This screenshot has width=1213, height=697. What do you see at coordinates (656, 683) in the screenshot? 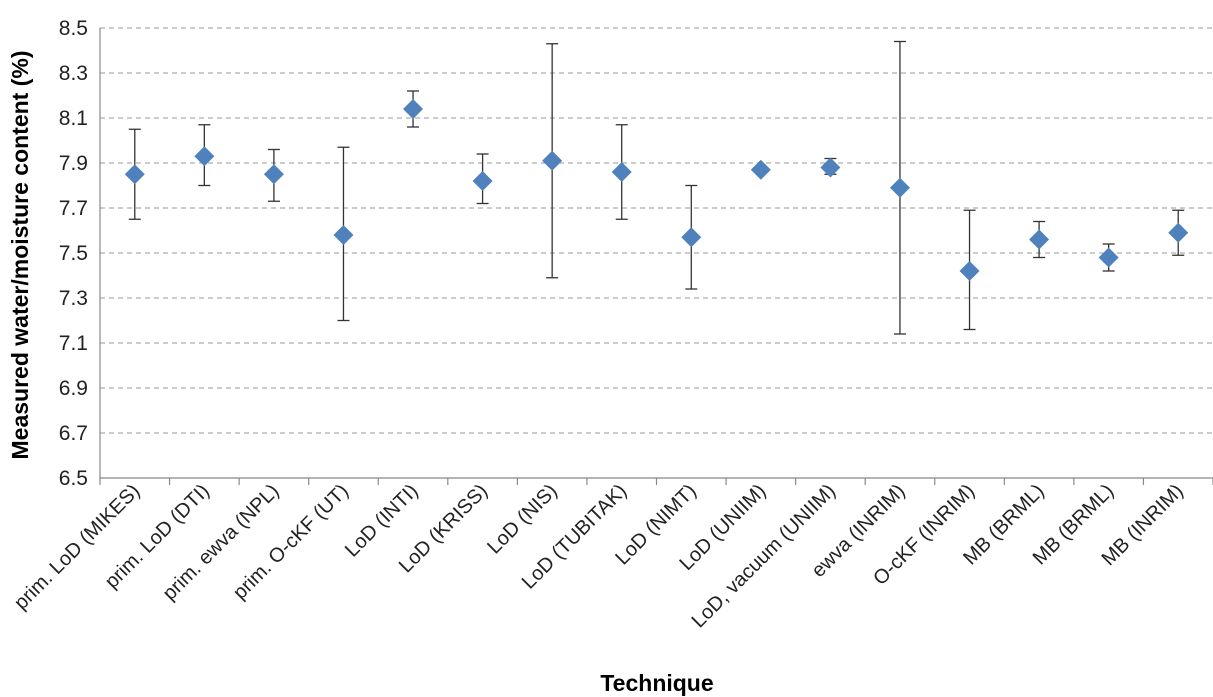
I see `x-axis-title: Technique` at bounding box center [656, 683].